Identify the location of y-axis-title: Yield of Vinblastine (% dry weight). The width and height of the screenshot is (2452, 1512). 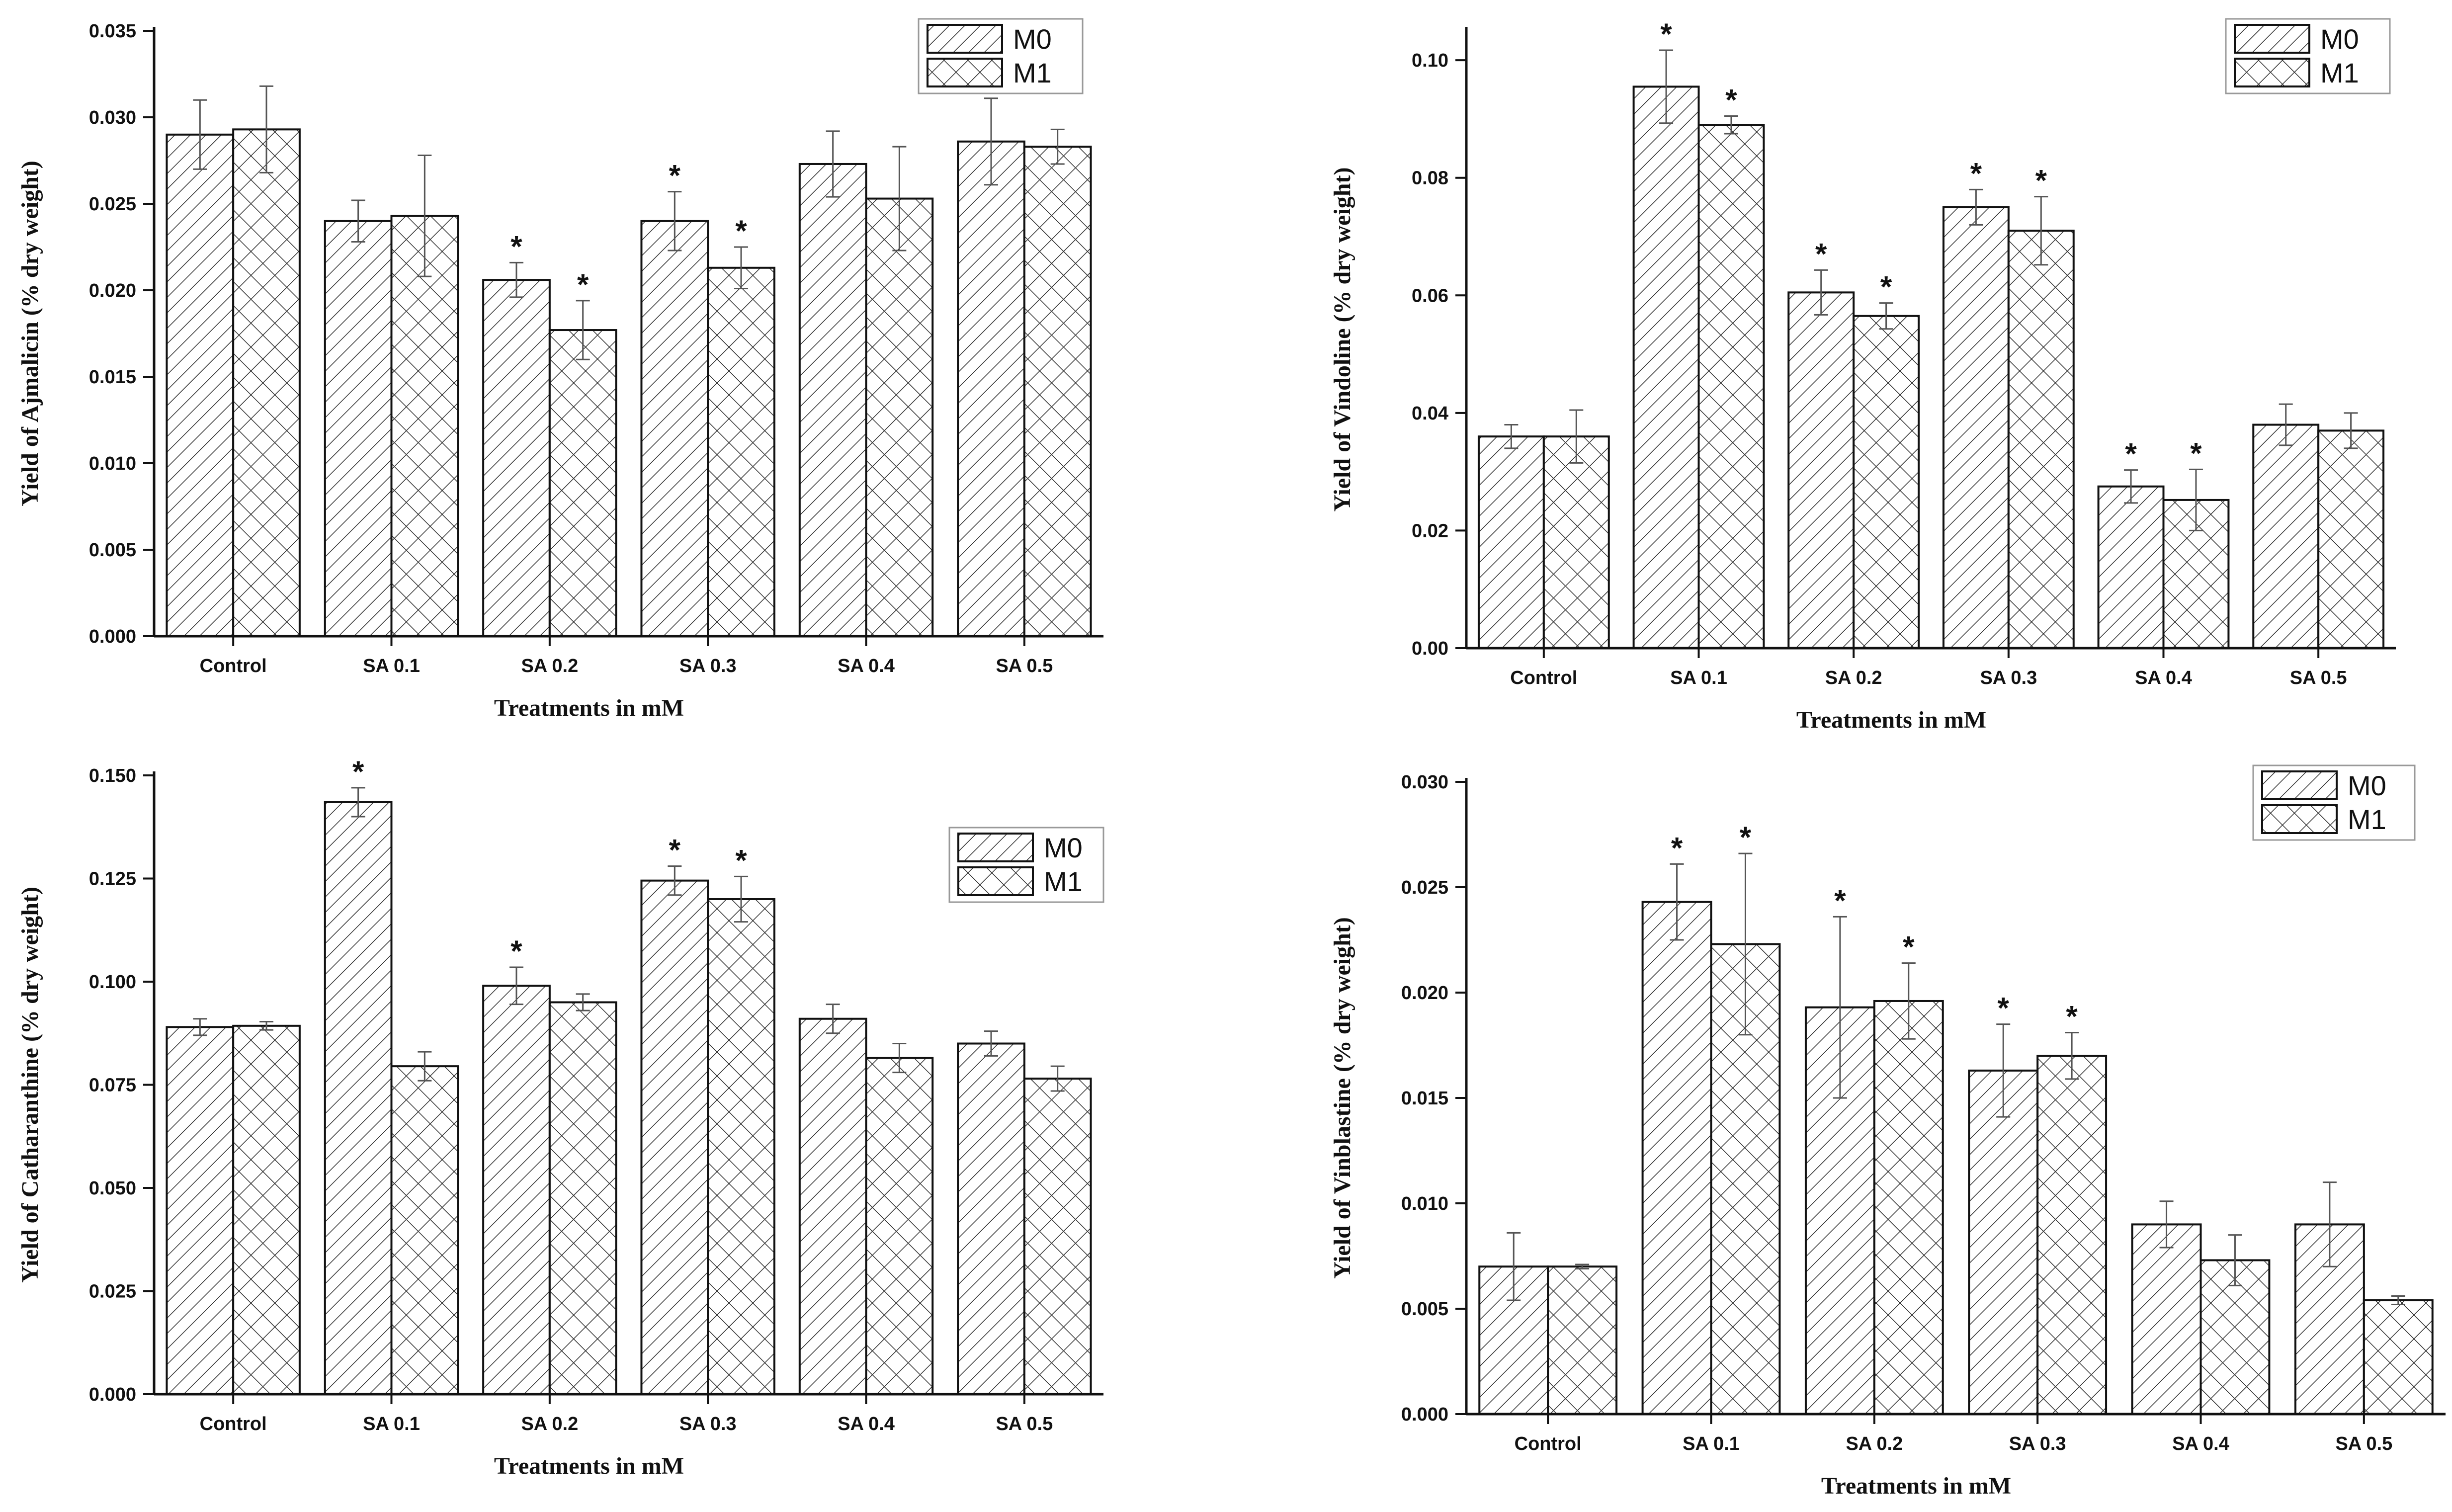
(1342, 1098).